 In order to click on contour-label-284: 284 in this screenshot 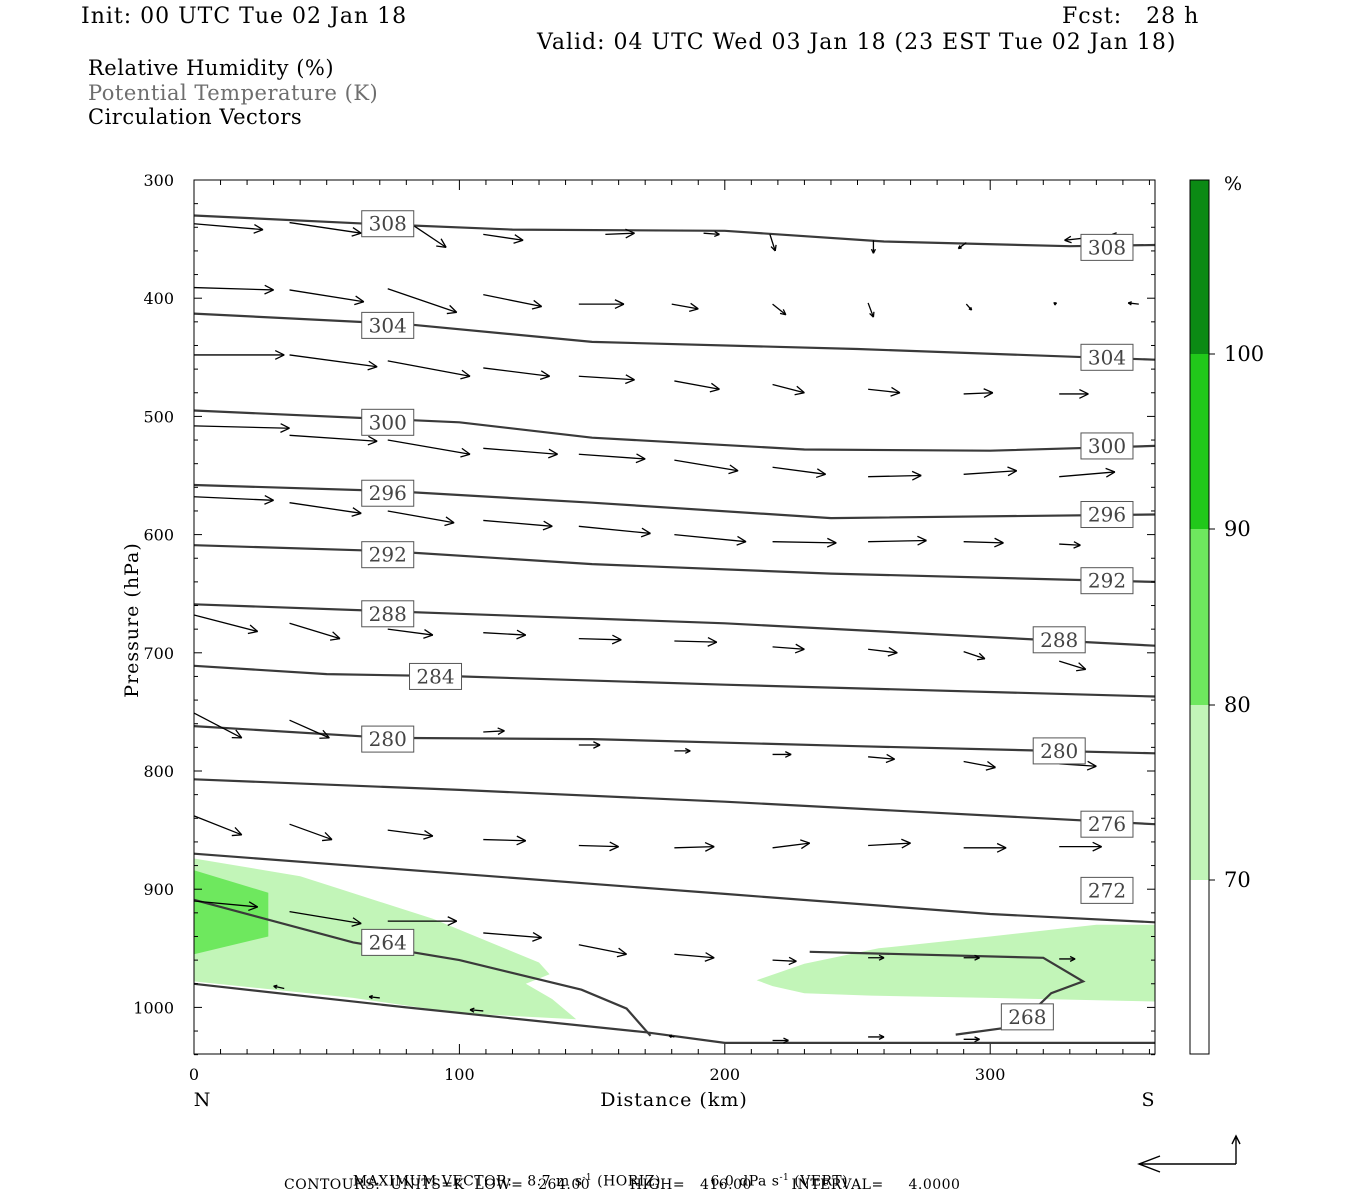, I will do `click(436, 676)`.